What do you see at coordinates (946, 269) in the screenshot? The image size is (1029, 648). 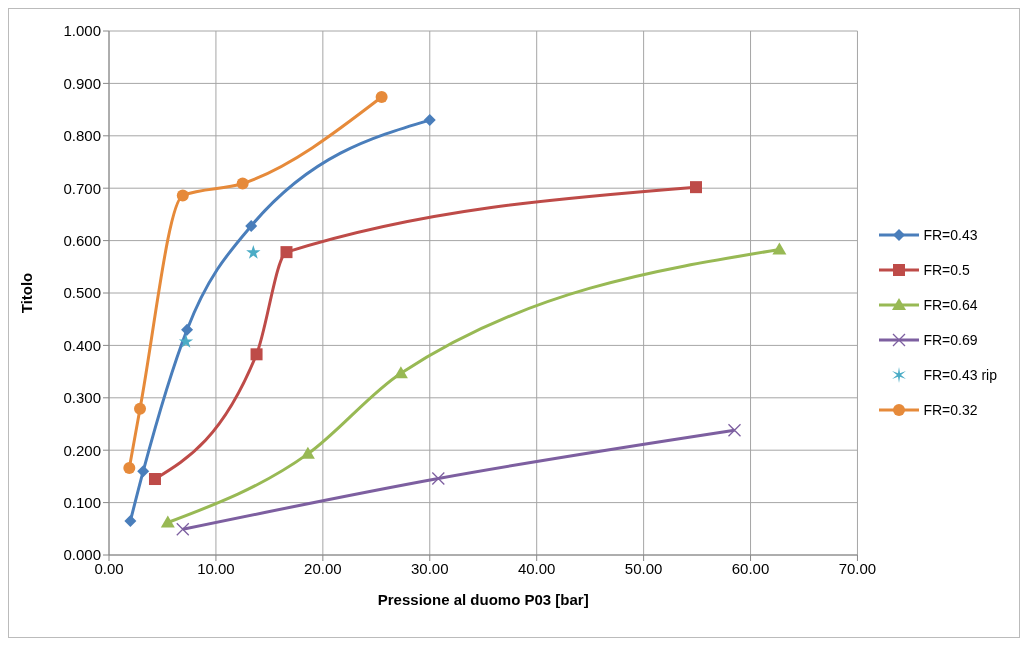 I see `legend-label: FR=0.5` at bounding box center [946, 269].